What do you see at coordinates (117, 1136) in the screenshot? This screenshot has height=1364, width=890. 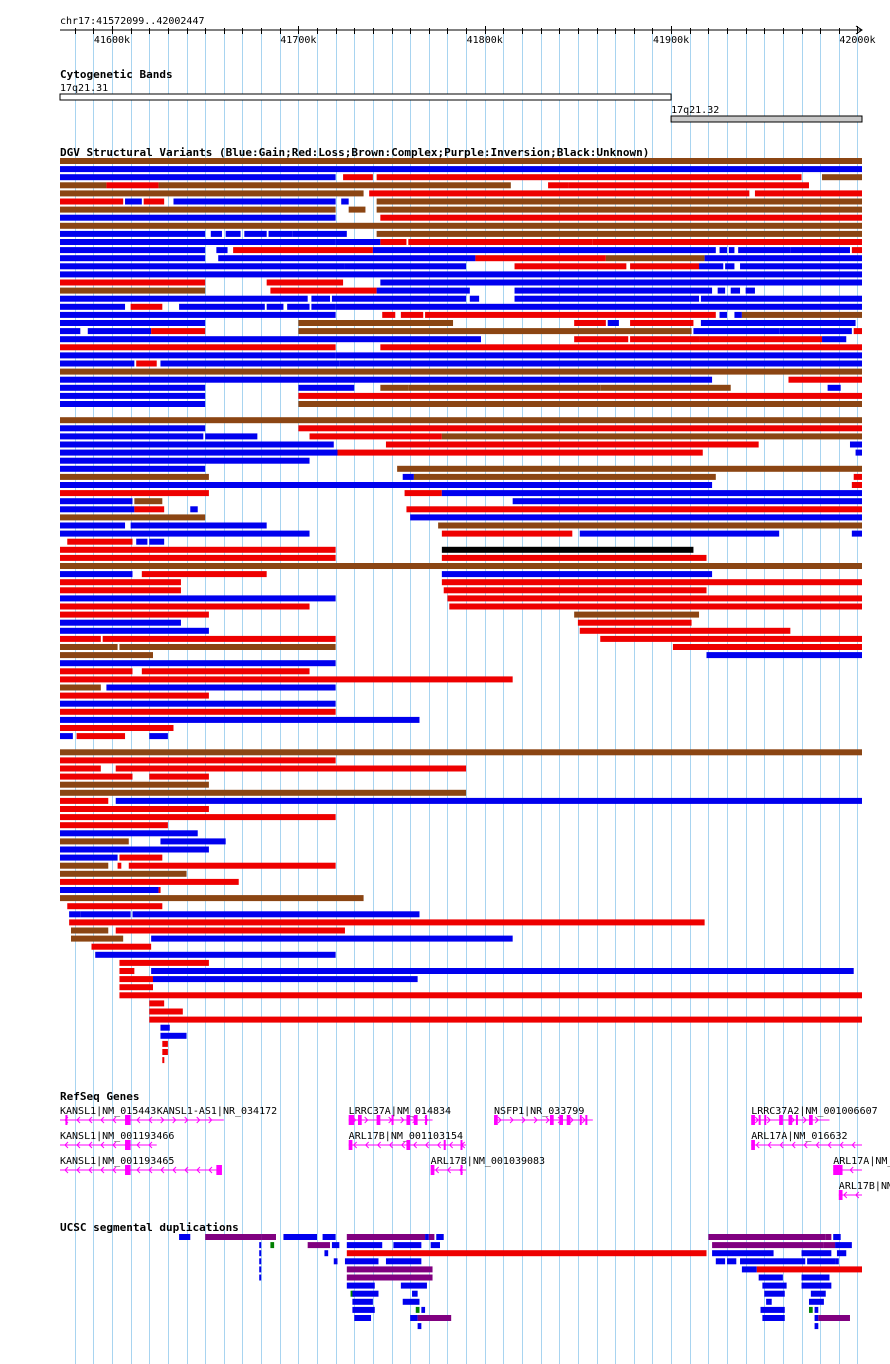 I see `gene-label: KANSL1|NM_001193466` at bounding box center [117, 1136].